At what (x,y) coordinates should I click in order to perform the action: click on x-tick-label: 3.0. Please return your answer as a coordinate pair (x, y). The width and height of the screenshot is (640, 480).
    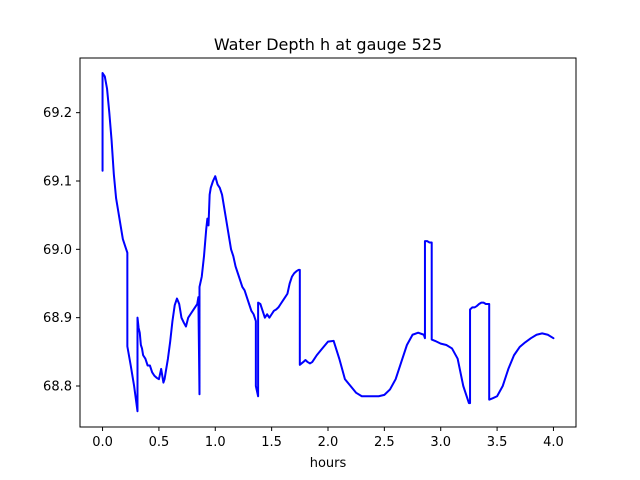
    Looking at the image, I should click on (440, 442).